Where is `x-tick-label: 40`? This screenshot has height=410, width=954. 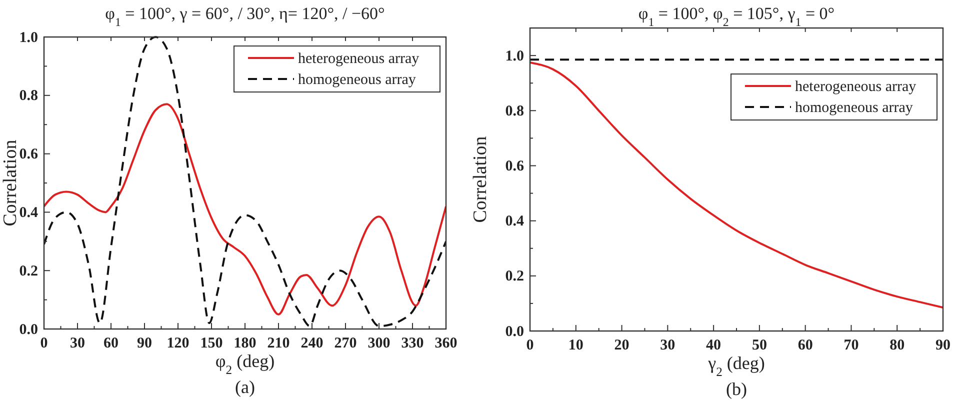
x-tick-label: 40 is located at coordinates (714, 346).